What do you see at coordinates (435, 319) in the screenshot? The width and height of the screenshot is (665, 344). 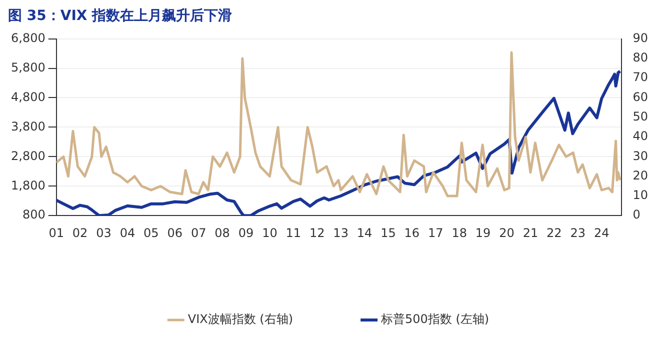 I see `legend-label: 标普500指数 (左轴)` at bounding box center [435, 319].